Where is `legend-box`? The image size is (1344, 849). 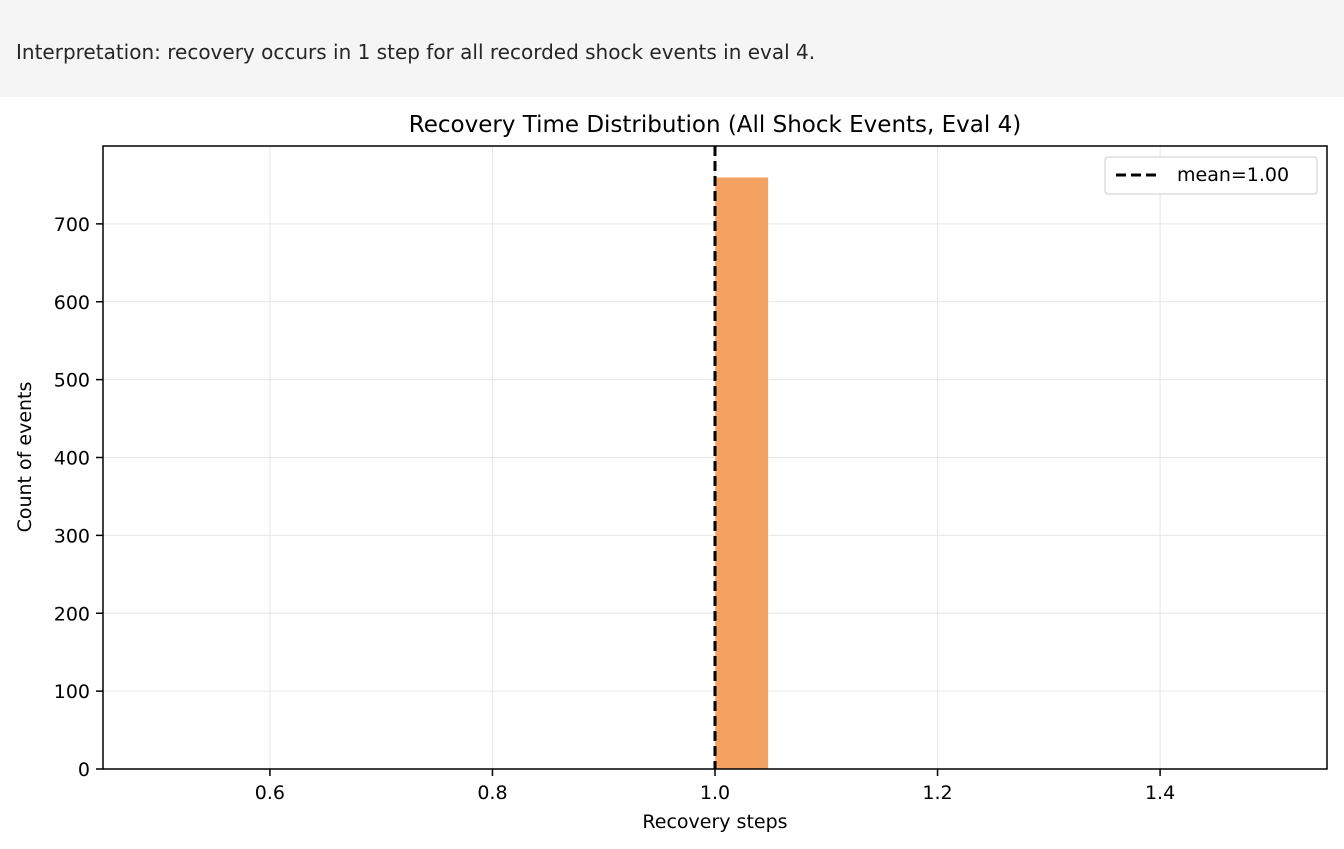
legend-box is located at coordinates (1211, 175).